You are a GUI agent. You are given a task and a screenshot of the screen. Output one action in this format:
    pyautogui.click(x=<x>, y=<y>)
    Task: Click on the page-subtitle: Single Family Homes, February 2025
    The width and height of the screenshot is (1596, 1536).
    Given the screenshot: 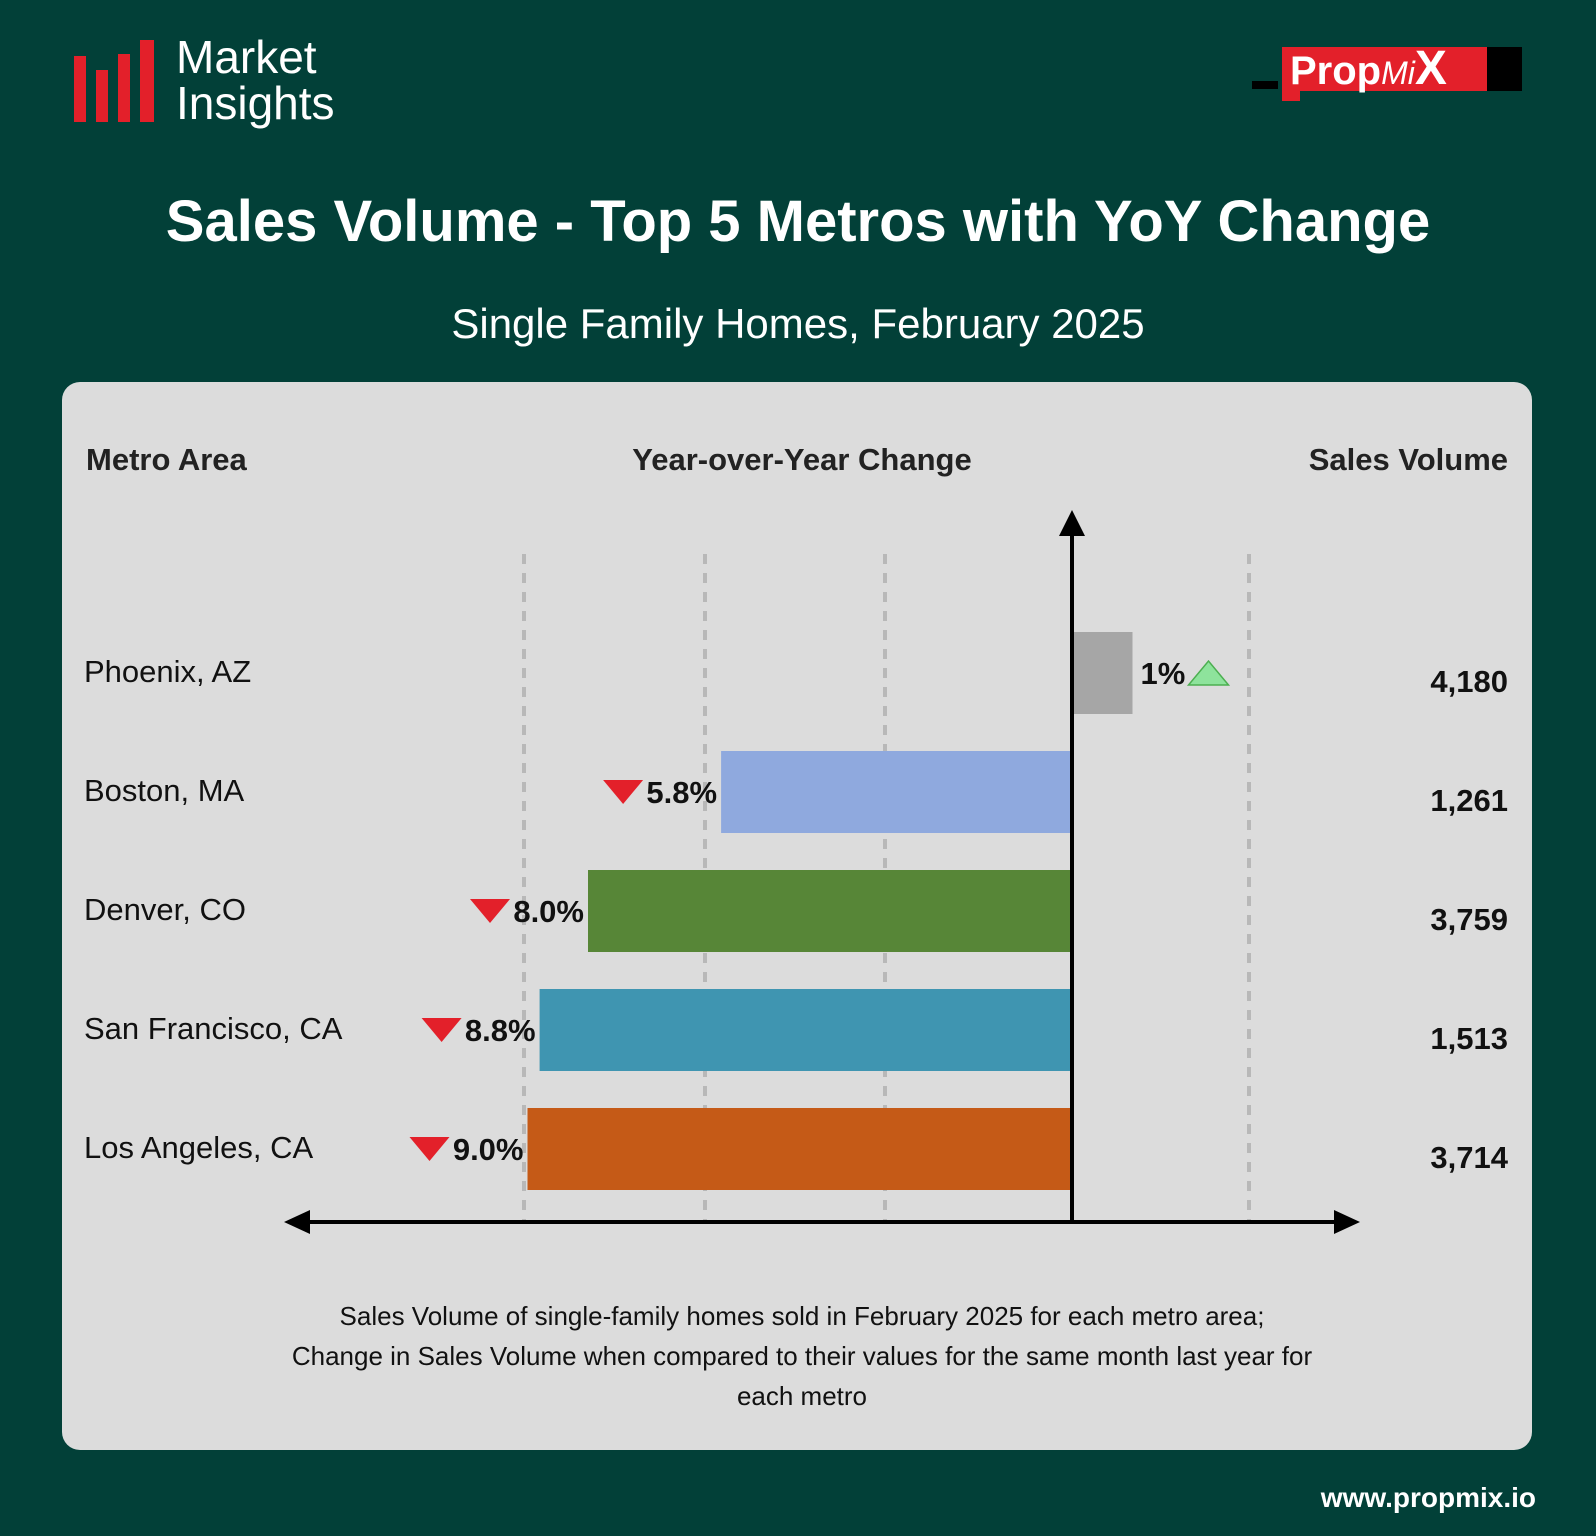 What is the action you would take?
    pyautogui.click(x=798, y=323)
    